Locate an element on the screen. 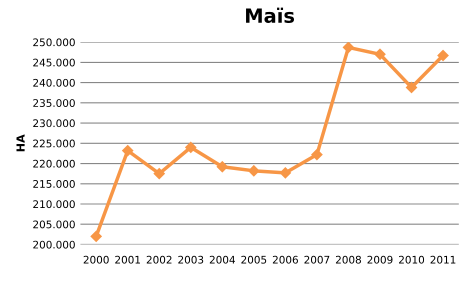 The height and width of the screenshot is (281, 473). x-tick-label: 2001 is located at coordinates (127, 260).